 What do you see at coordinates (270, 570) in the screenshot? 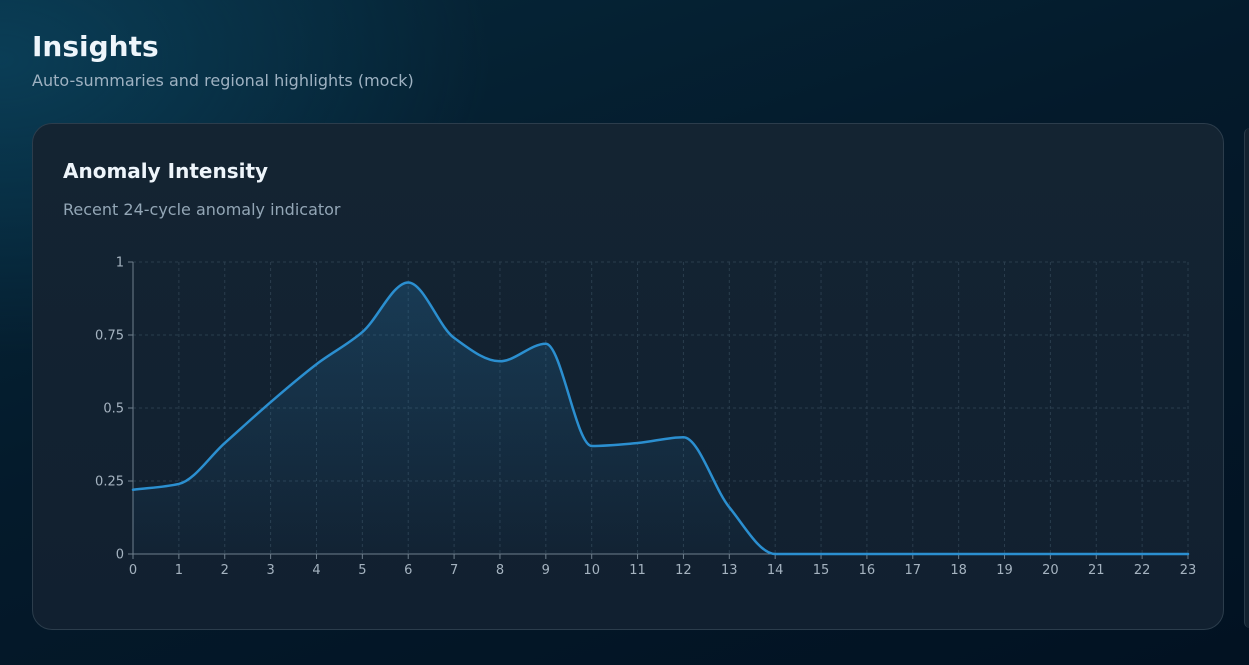
I see `x-tick-label-3: 3` at bounding box center [270, 570].